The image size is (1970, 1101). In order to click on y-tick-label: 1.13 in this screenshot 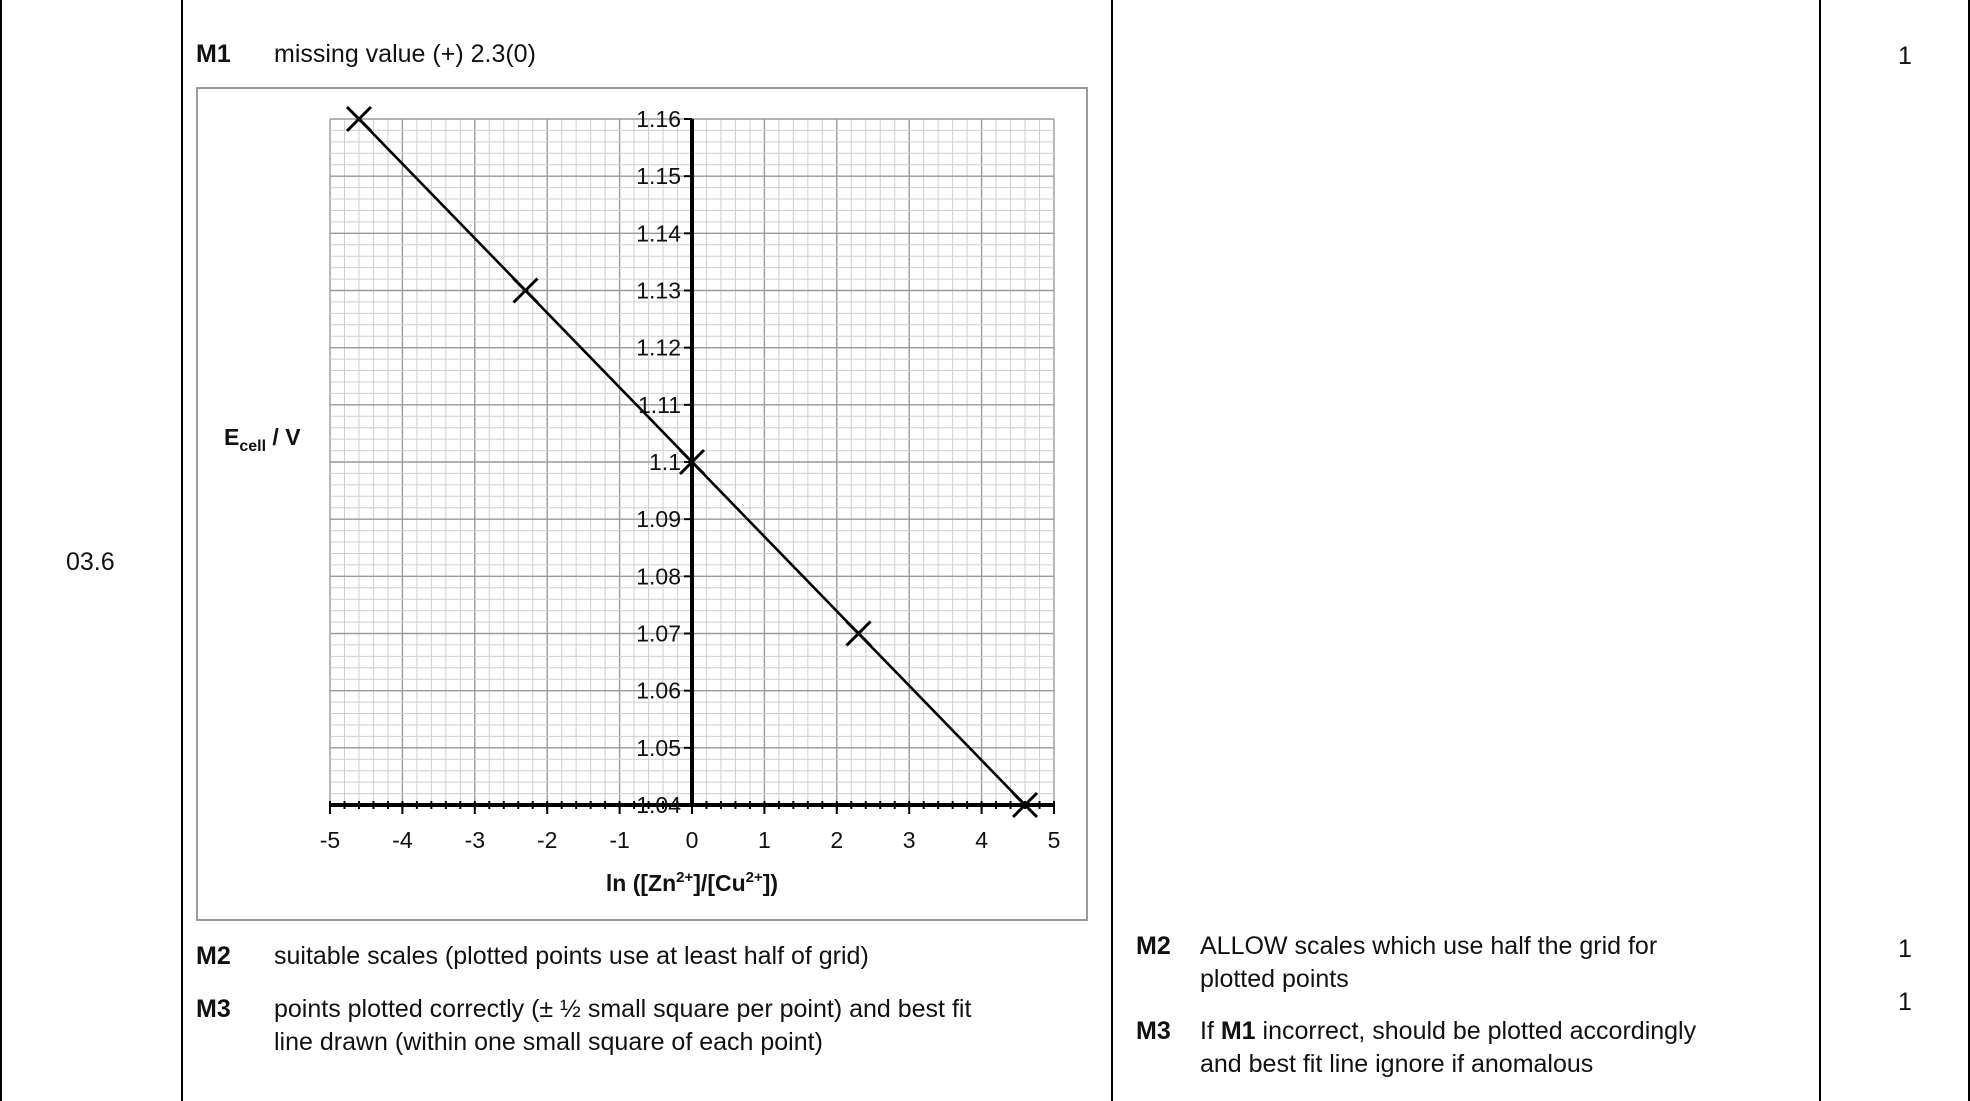, I will do `click(658, 291)`.